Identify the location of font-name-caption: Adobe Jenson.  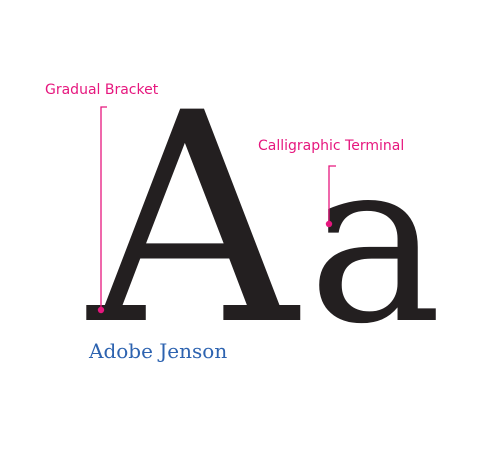
(158, 351).